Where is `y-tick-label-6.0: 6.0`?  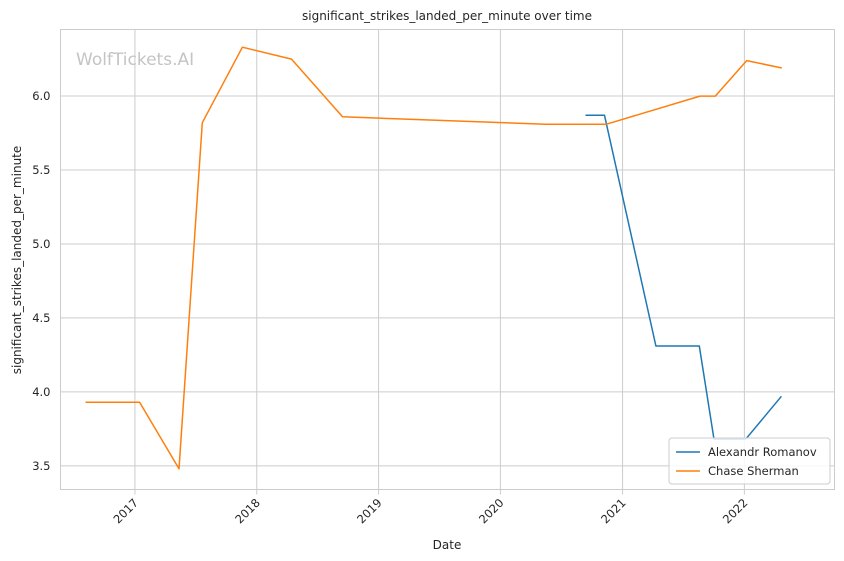
y-tick-label-6.0: 6.0 is located at coordinates (41, 96).